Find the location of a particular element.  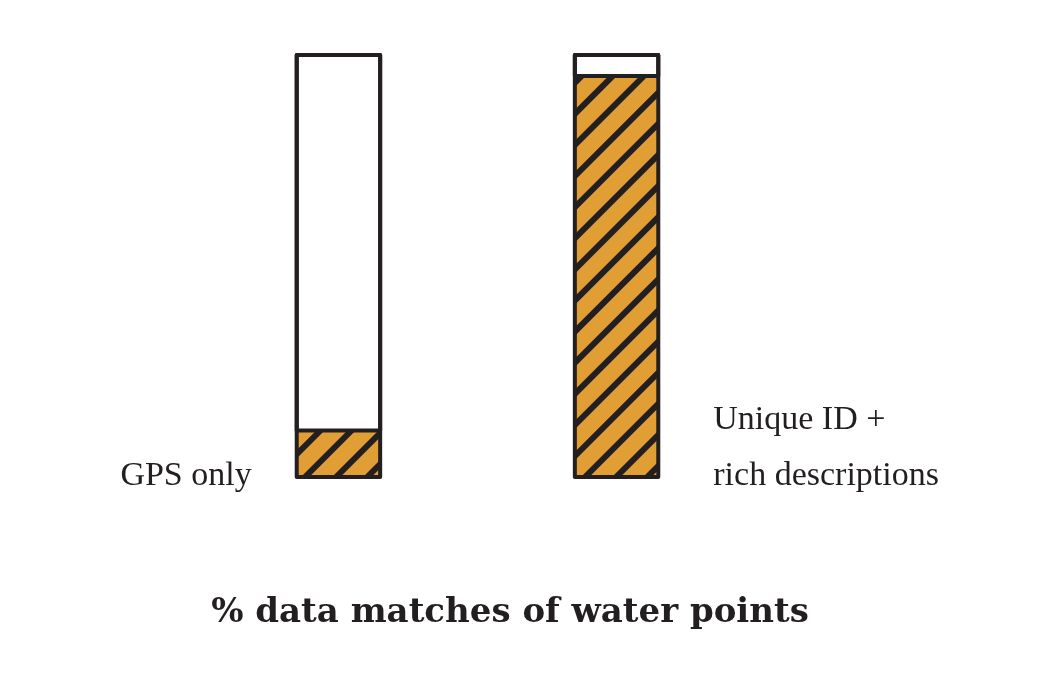

x-tick-label: Unique ID + rich descriptions is located at coordinates (826, 445).